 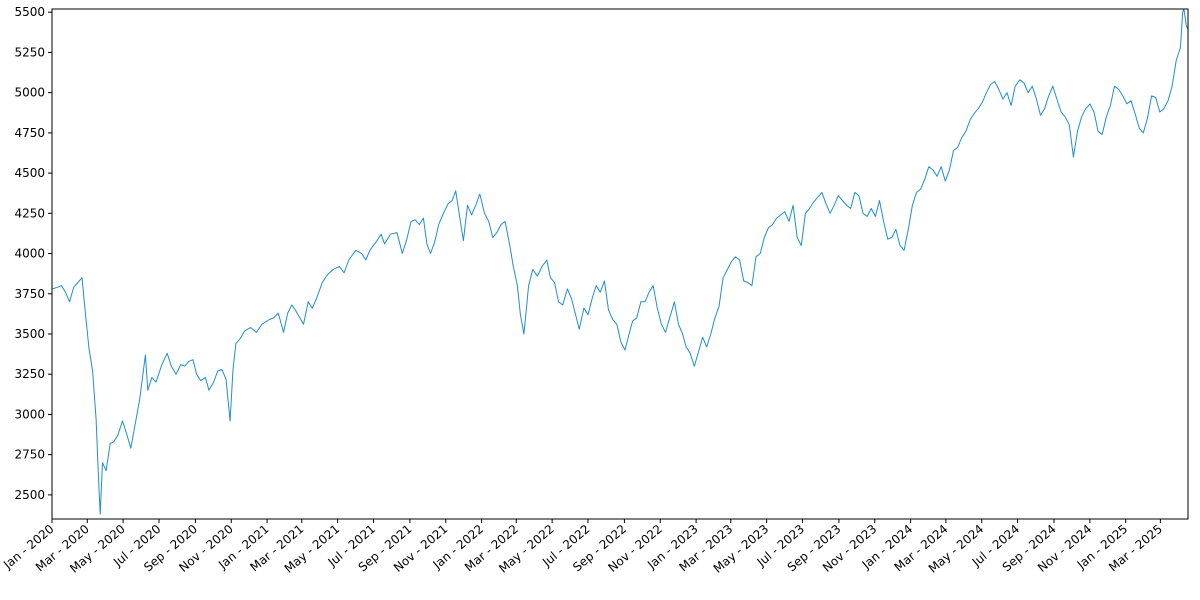 What do you see at coordinates (29, 254) in the screenshot?
I see `y-tick-label: 4000` at bounding box center [29, 254].